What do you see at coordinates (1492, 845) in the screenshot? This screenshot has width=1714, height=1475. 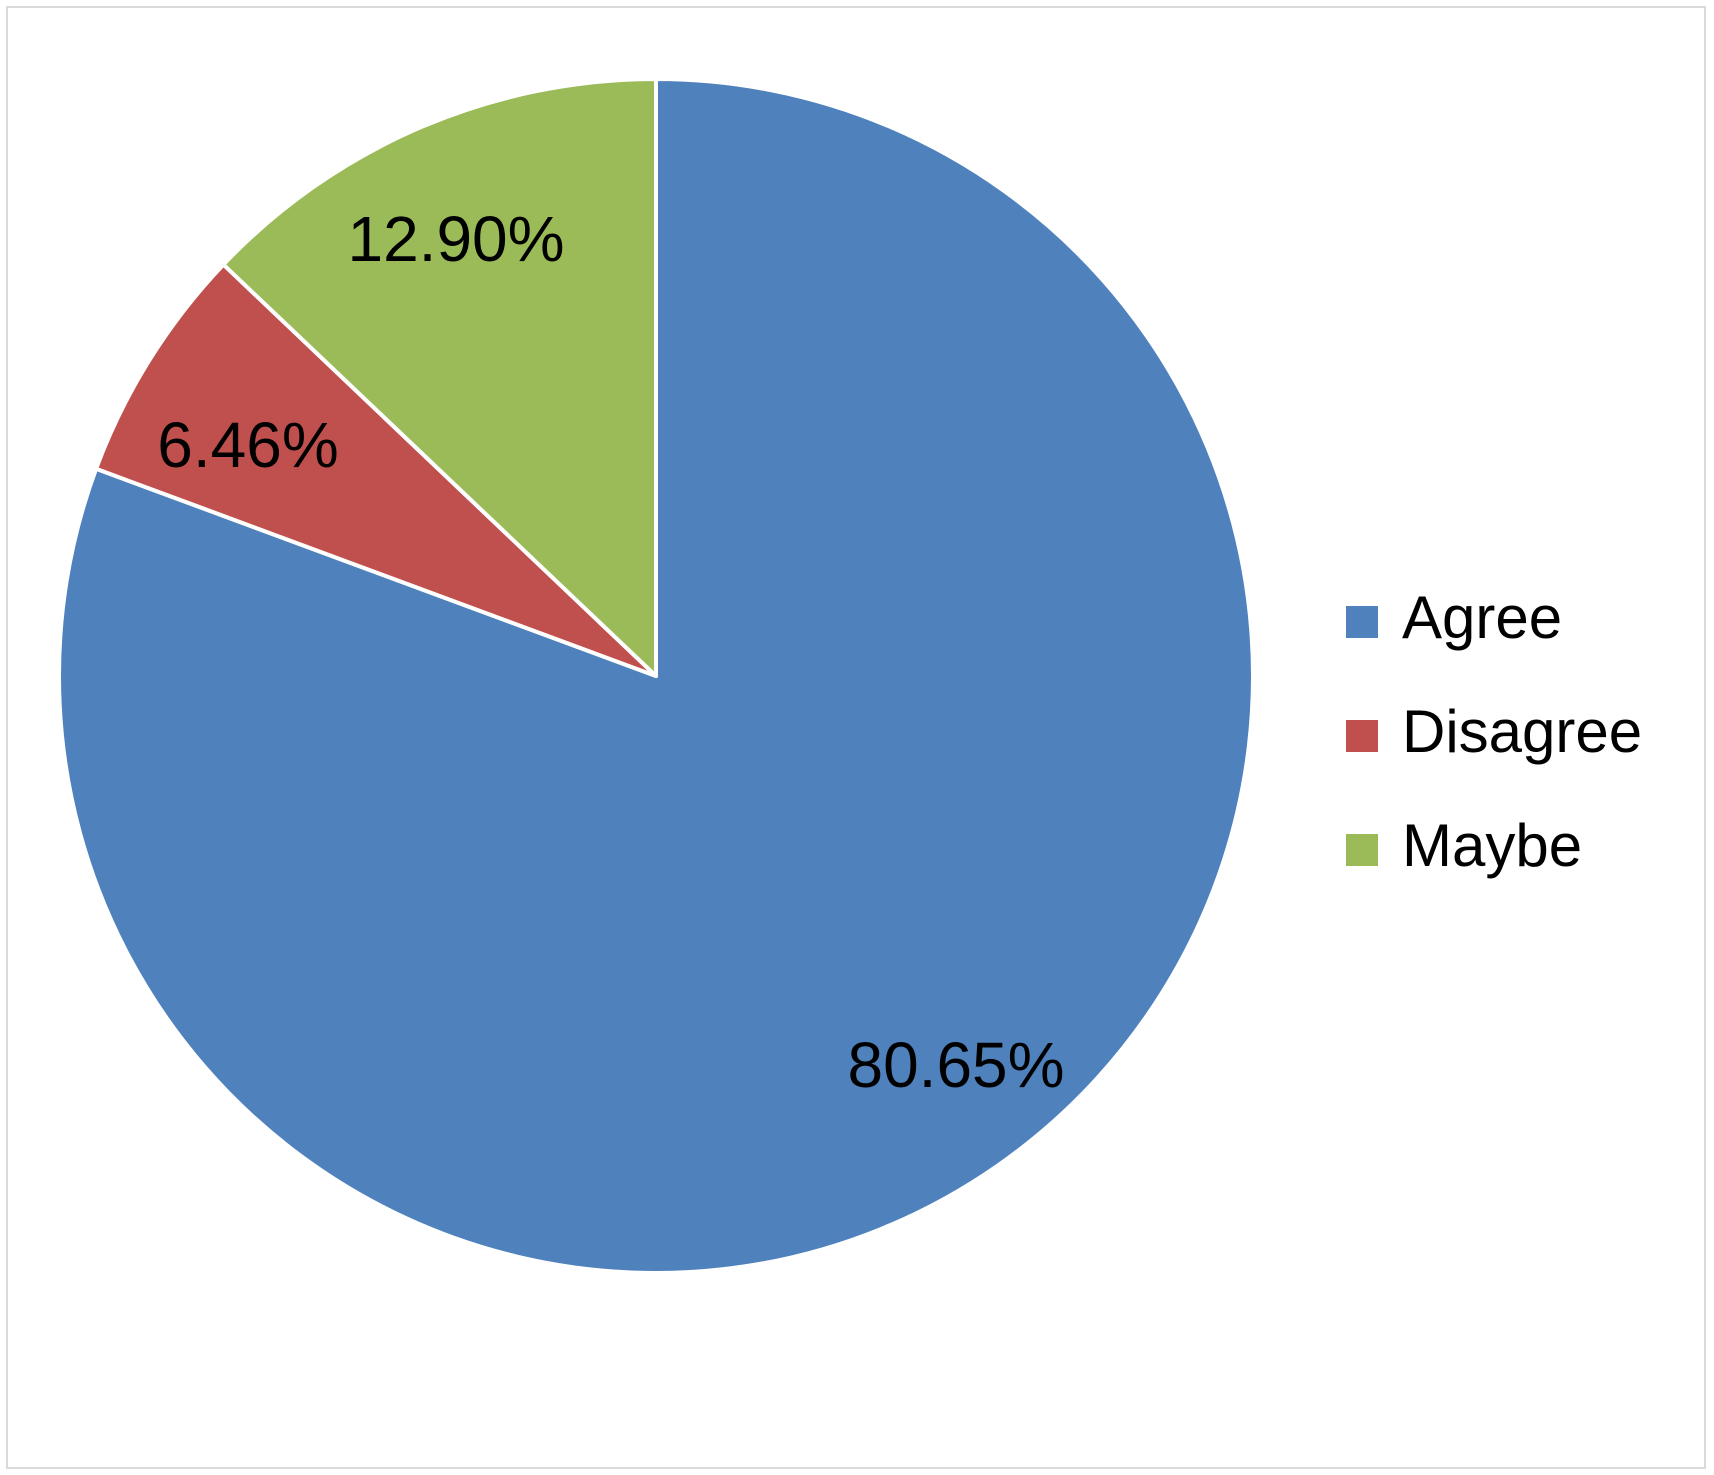 I see `legend-label-maybe: Maybe` at bounding box center [1492, 845].